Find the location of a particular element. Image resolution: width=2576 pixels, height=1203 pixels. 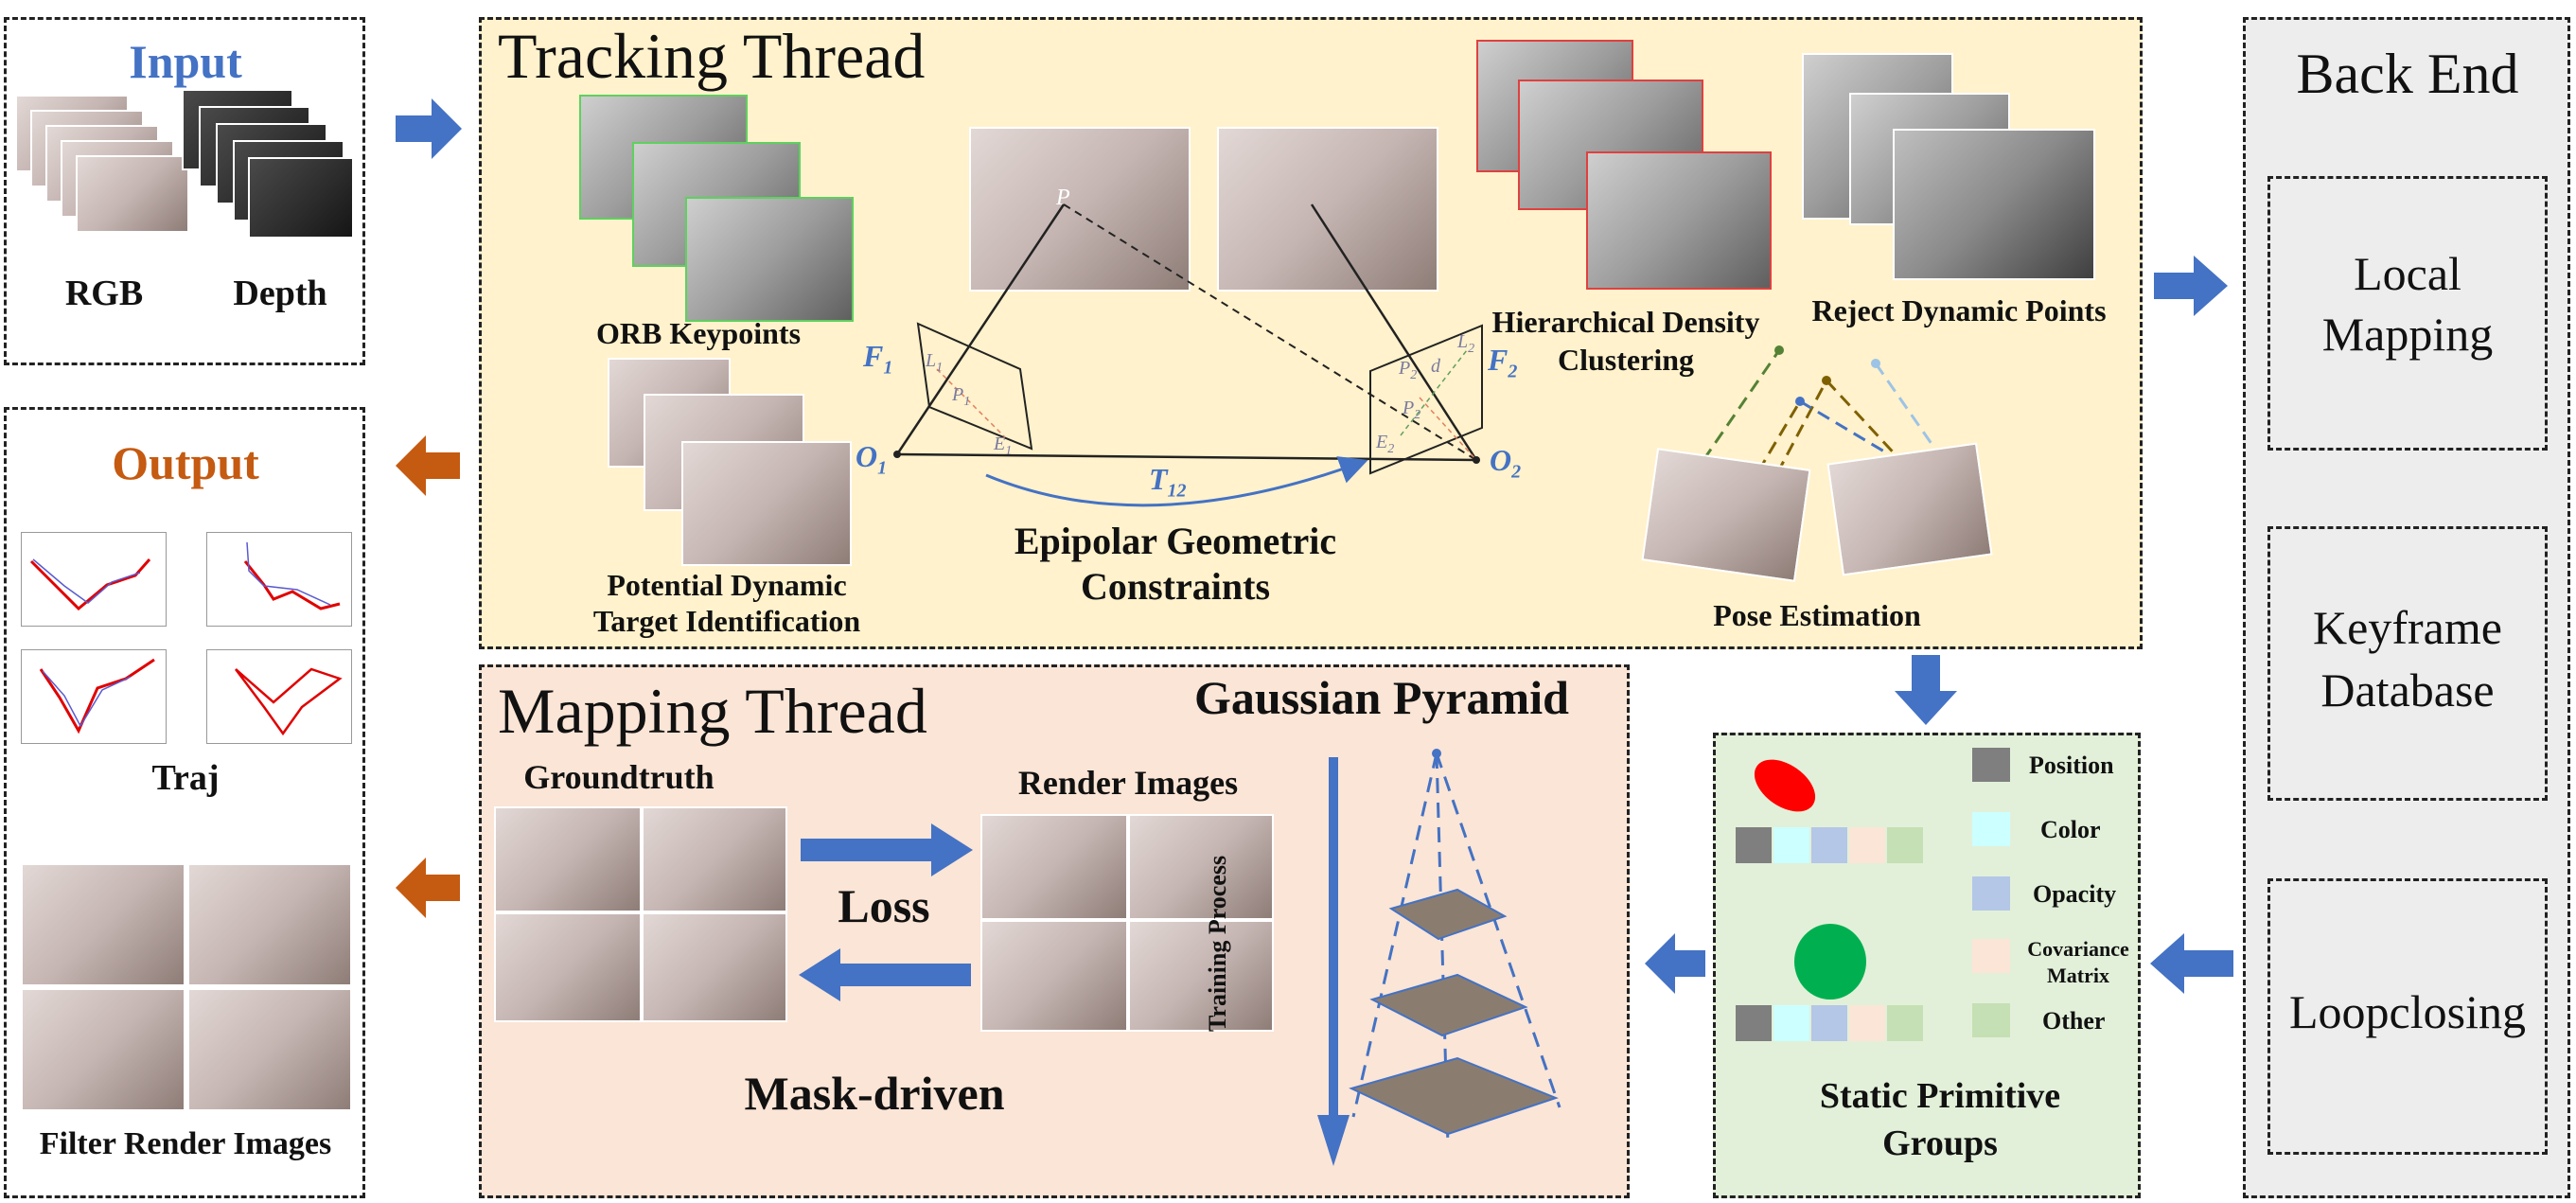

pose-estimation-label: Pose Estimation is located at coordinates (1817, 615).